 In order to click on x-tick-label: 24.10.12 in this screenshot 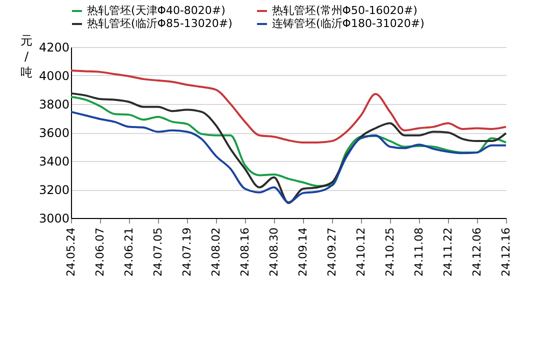, I will do `click(361, 252)`.